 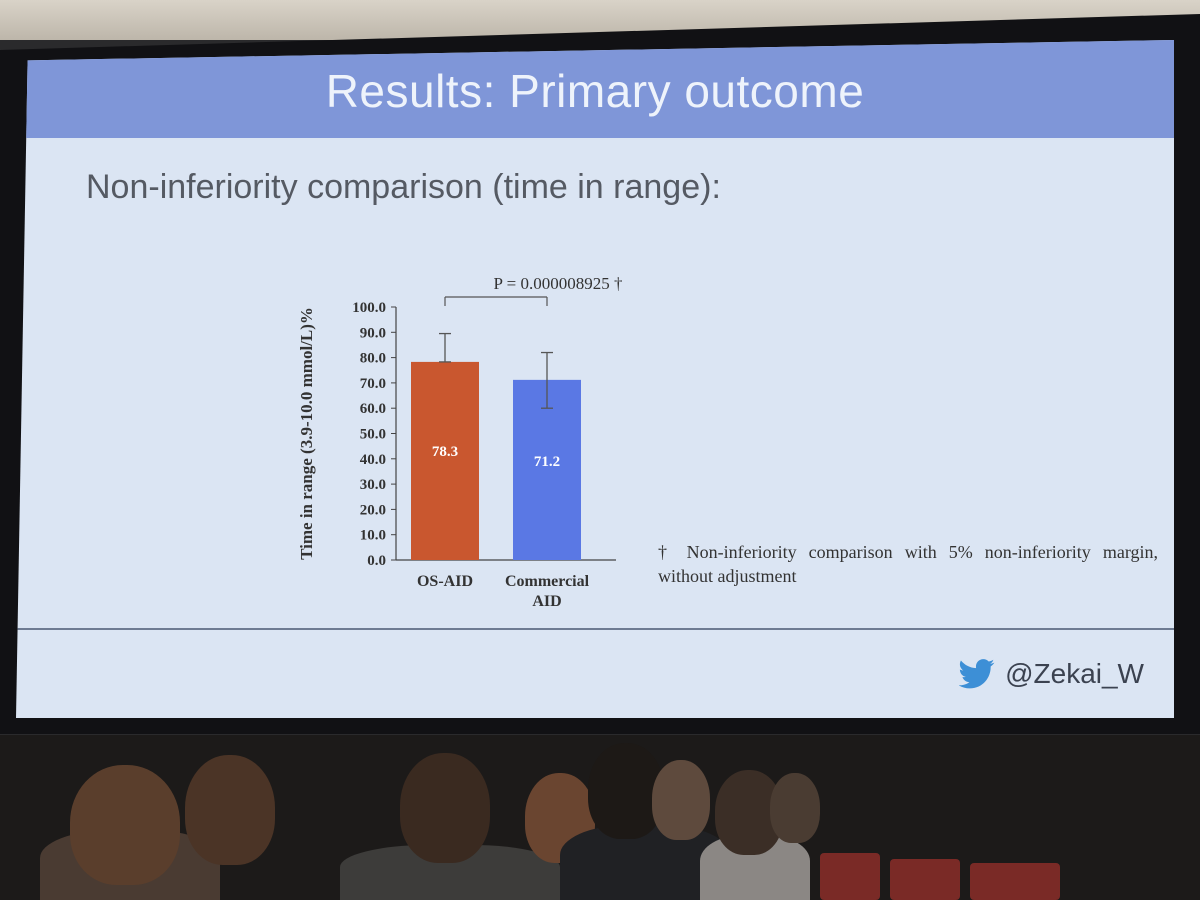 What do you see at coordinates (558, 283) in the screenshot?
I see `p-value-annotation: P = 0.000008925 †` at bounding box center [558, 283].